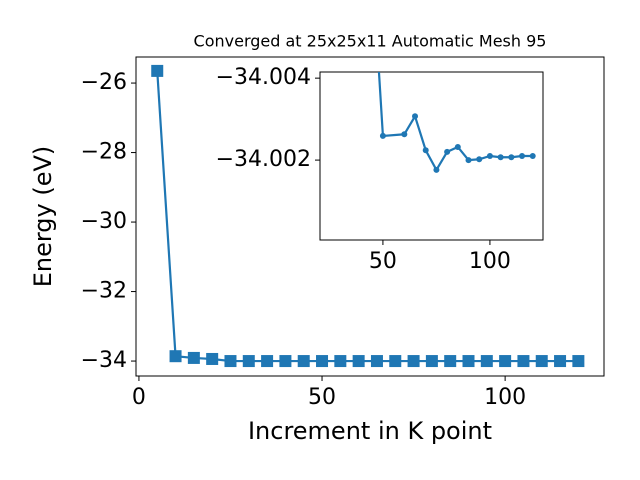 This screenshot has width=640, height=480. Describe the element at coordinates (104, 152) in the screenshot. I see `y-tick-label: −28` at that location.